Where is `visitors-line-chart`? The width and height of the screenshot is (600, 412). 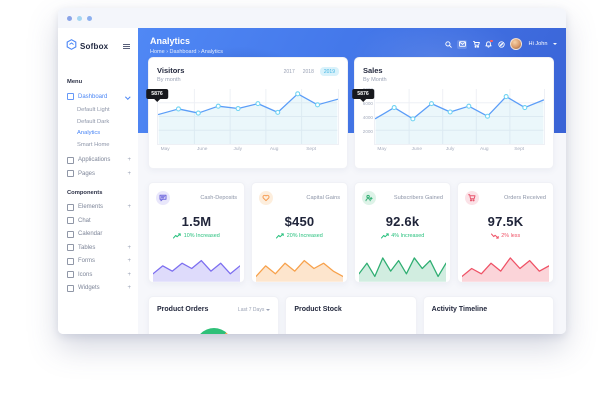 visitors-line-chart is located at coordinates (248, 117).